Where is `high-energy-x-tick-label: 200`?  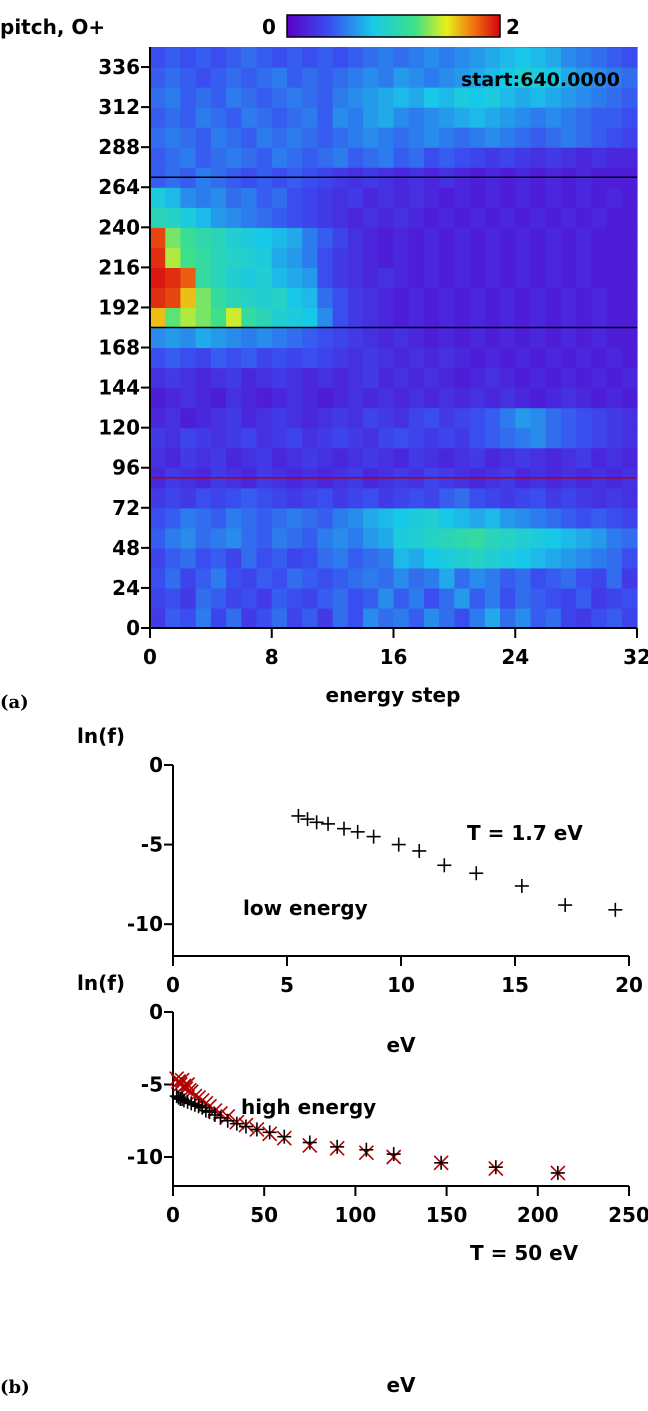
high-energy-x-tick-label: 200 is located at coordinates (538, 1215).